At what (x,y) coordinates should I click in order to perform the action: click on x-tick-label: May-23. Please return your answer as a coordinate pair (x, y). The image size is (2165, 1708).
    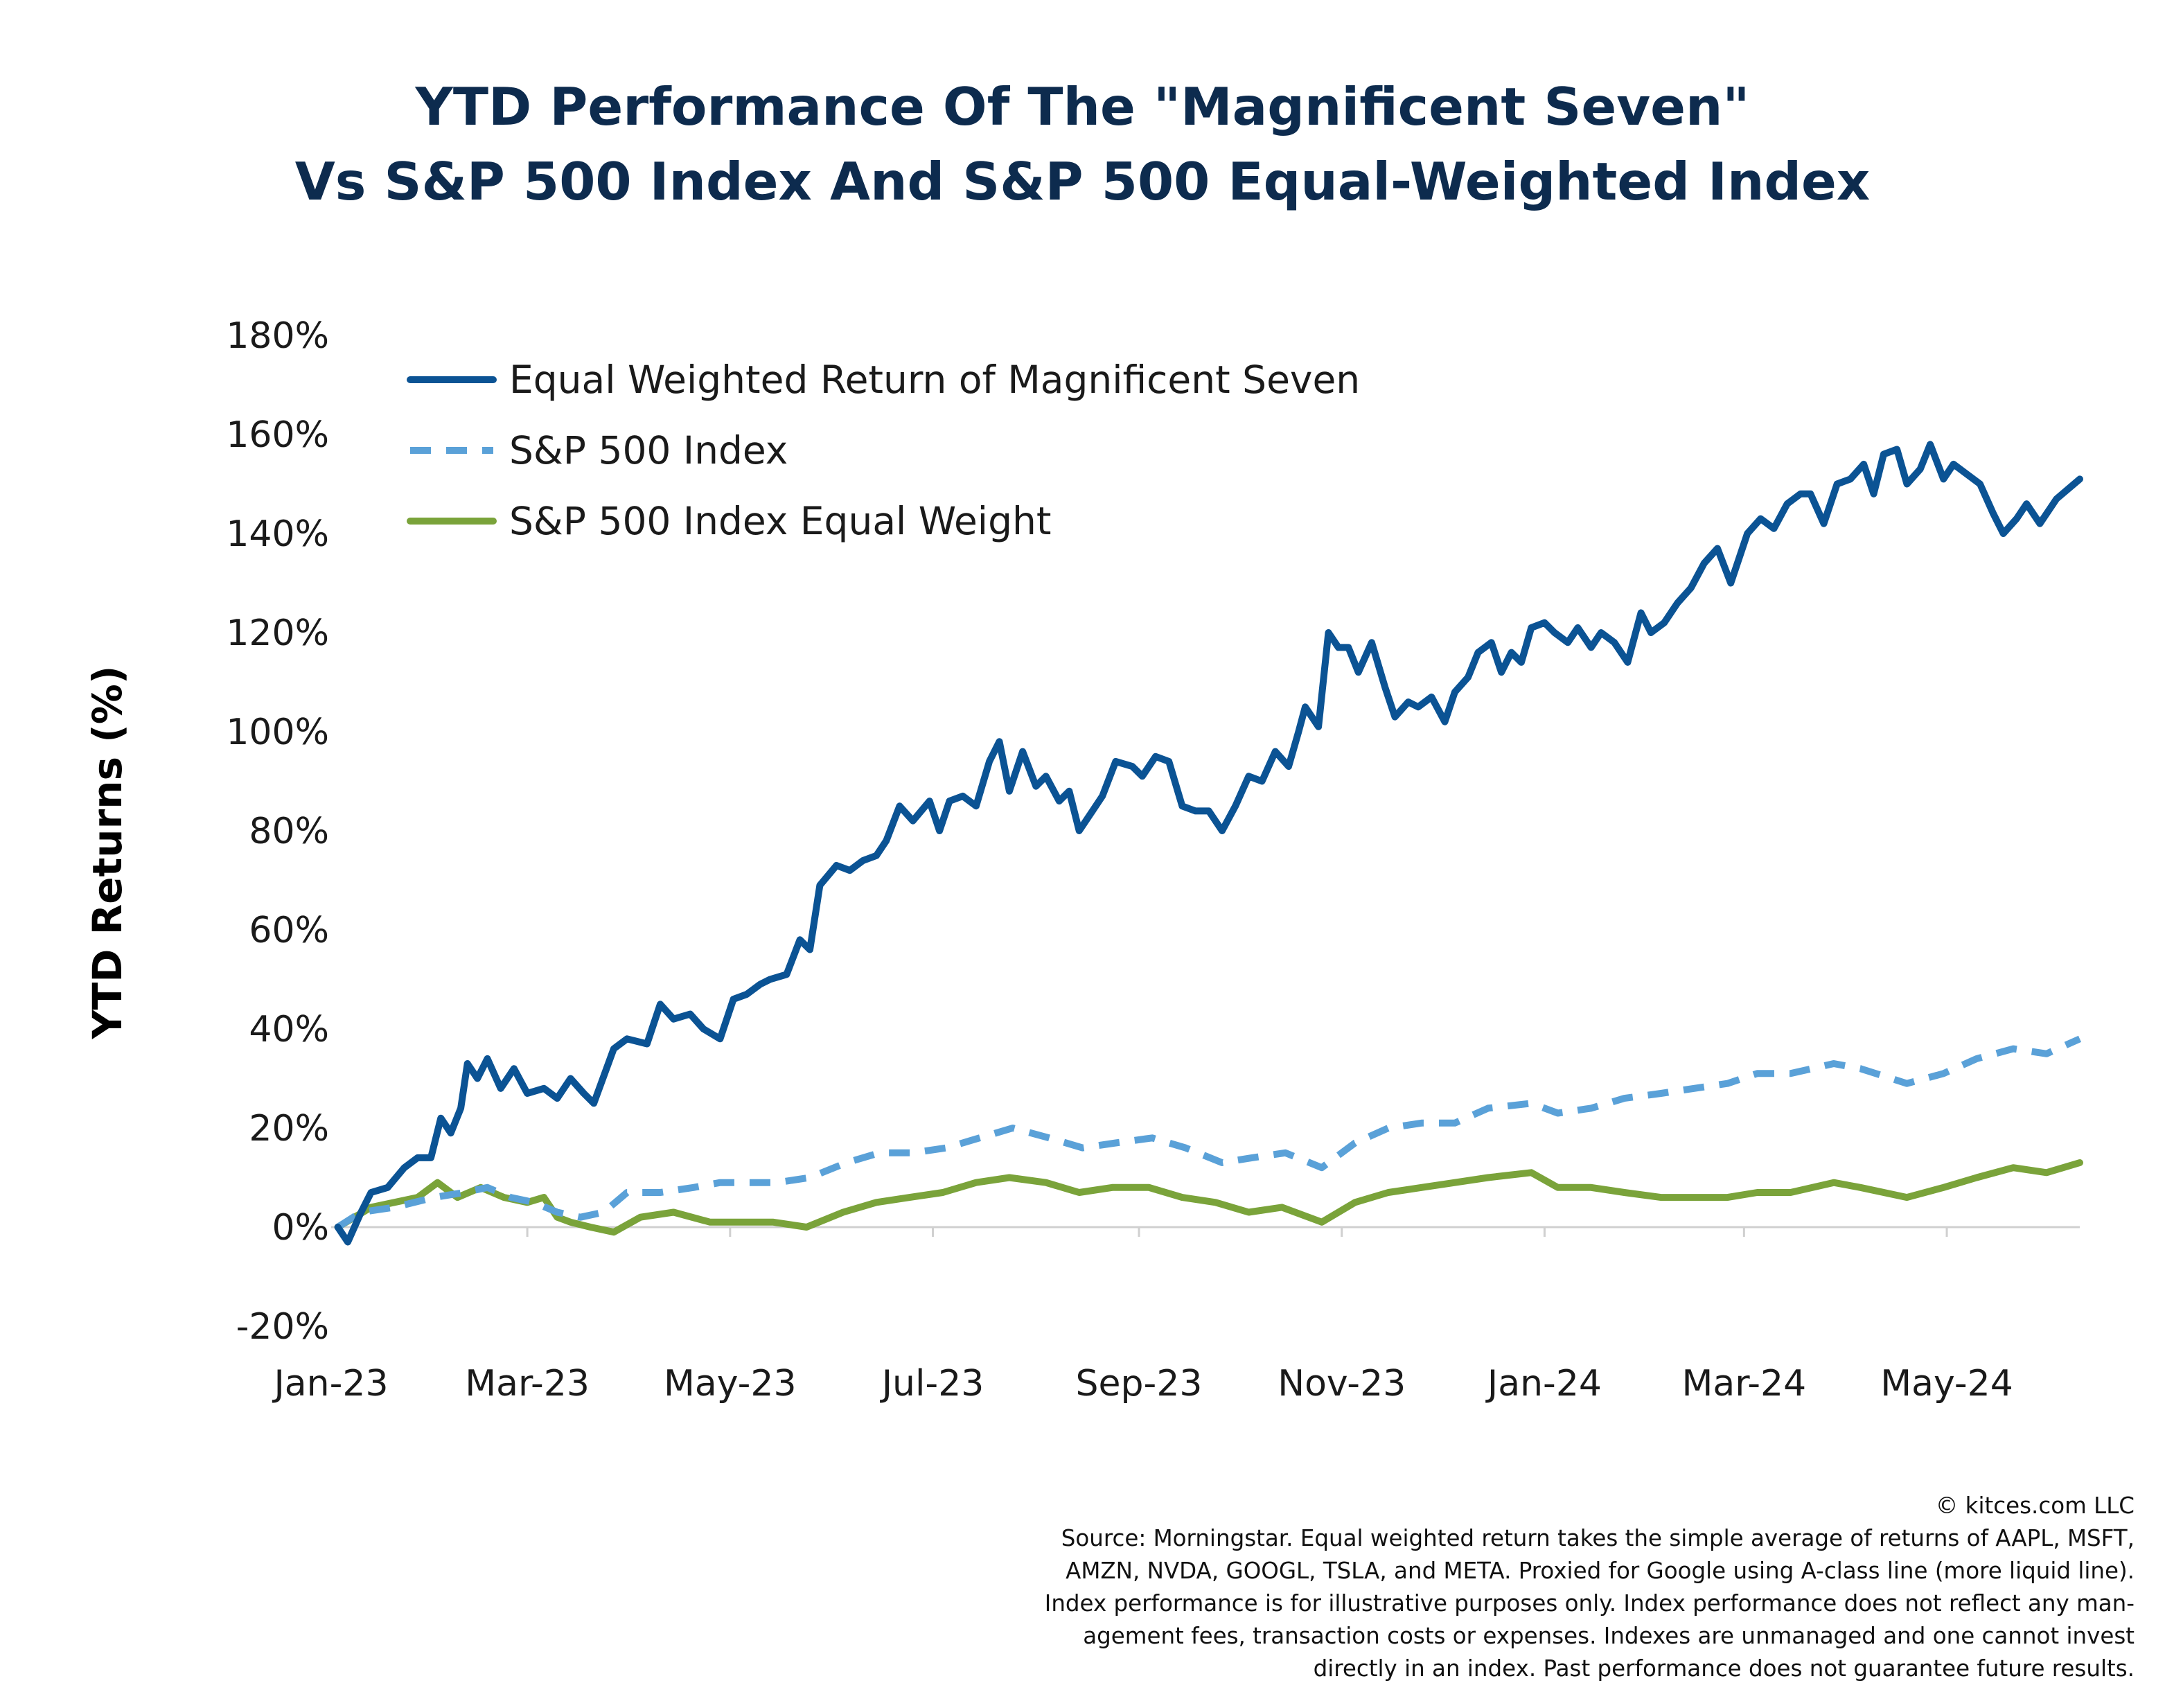
    Looking at the image, I should click on (730, 1384).